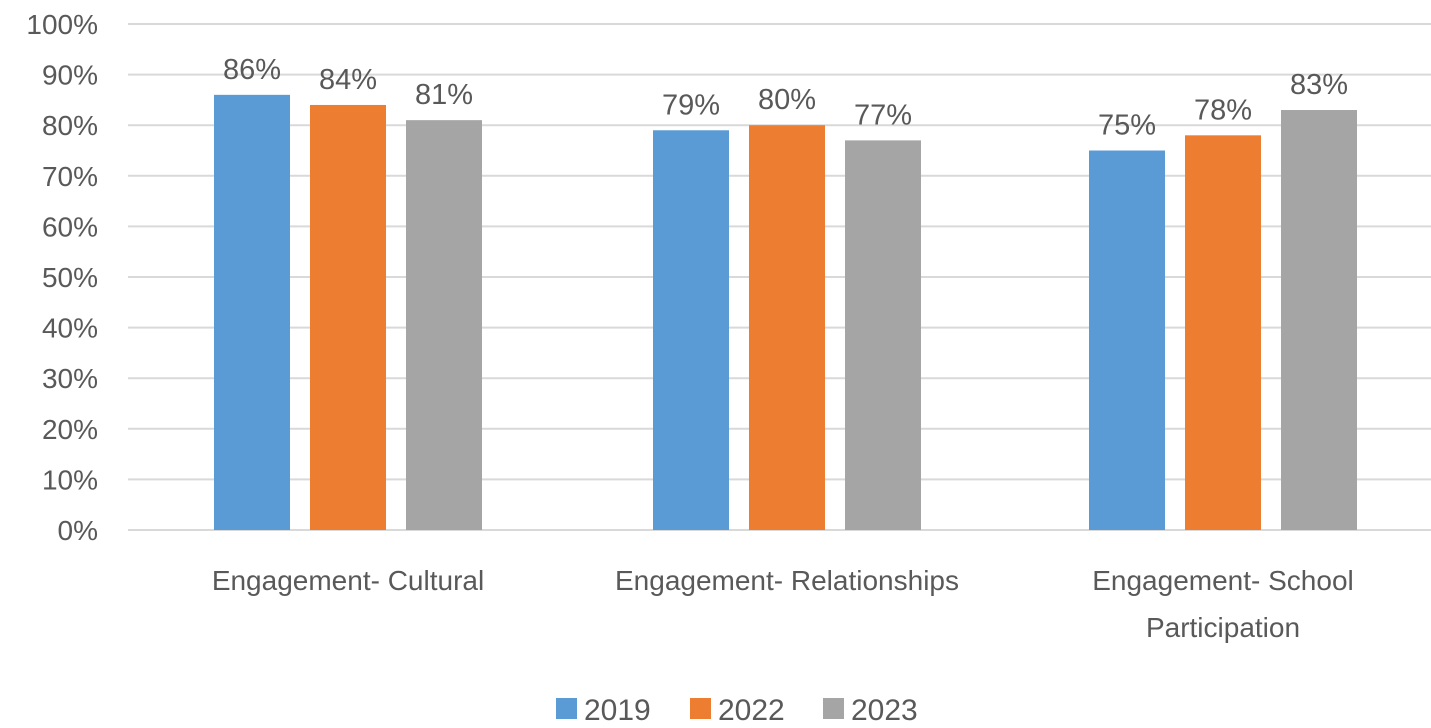 The width and height of the screenshot is (1431, 728). What do you see at coordinates (883, 115) in the screenshot?
I see `data-label-2023-2: 77%` at bounding box center [883, 115].